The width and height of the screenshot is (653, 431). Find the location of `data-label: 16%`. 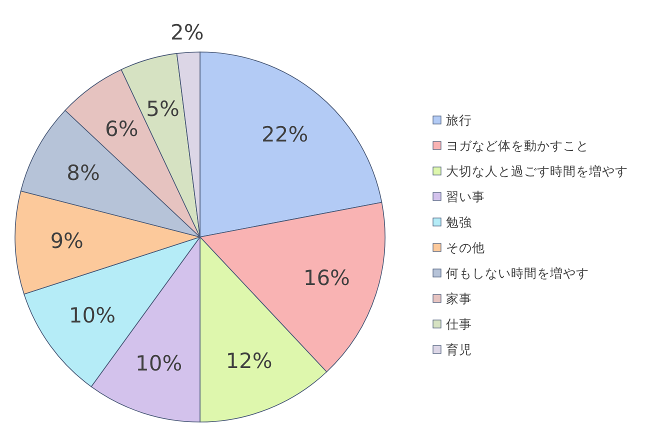

data-label: 16% is located at coordinates (326, 278).